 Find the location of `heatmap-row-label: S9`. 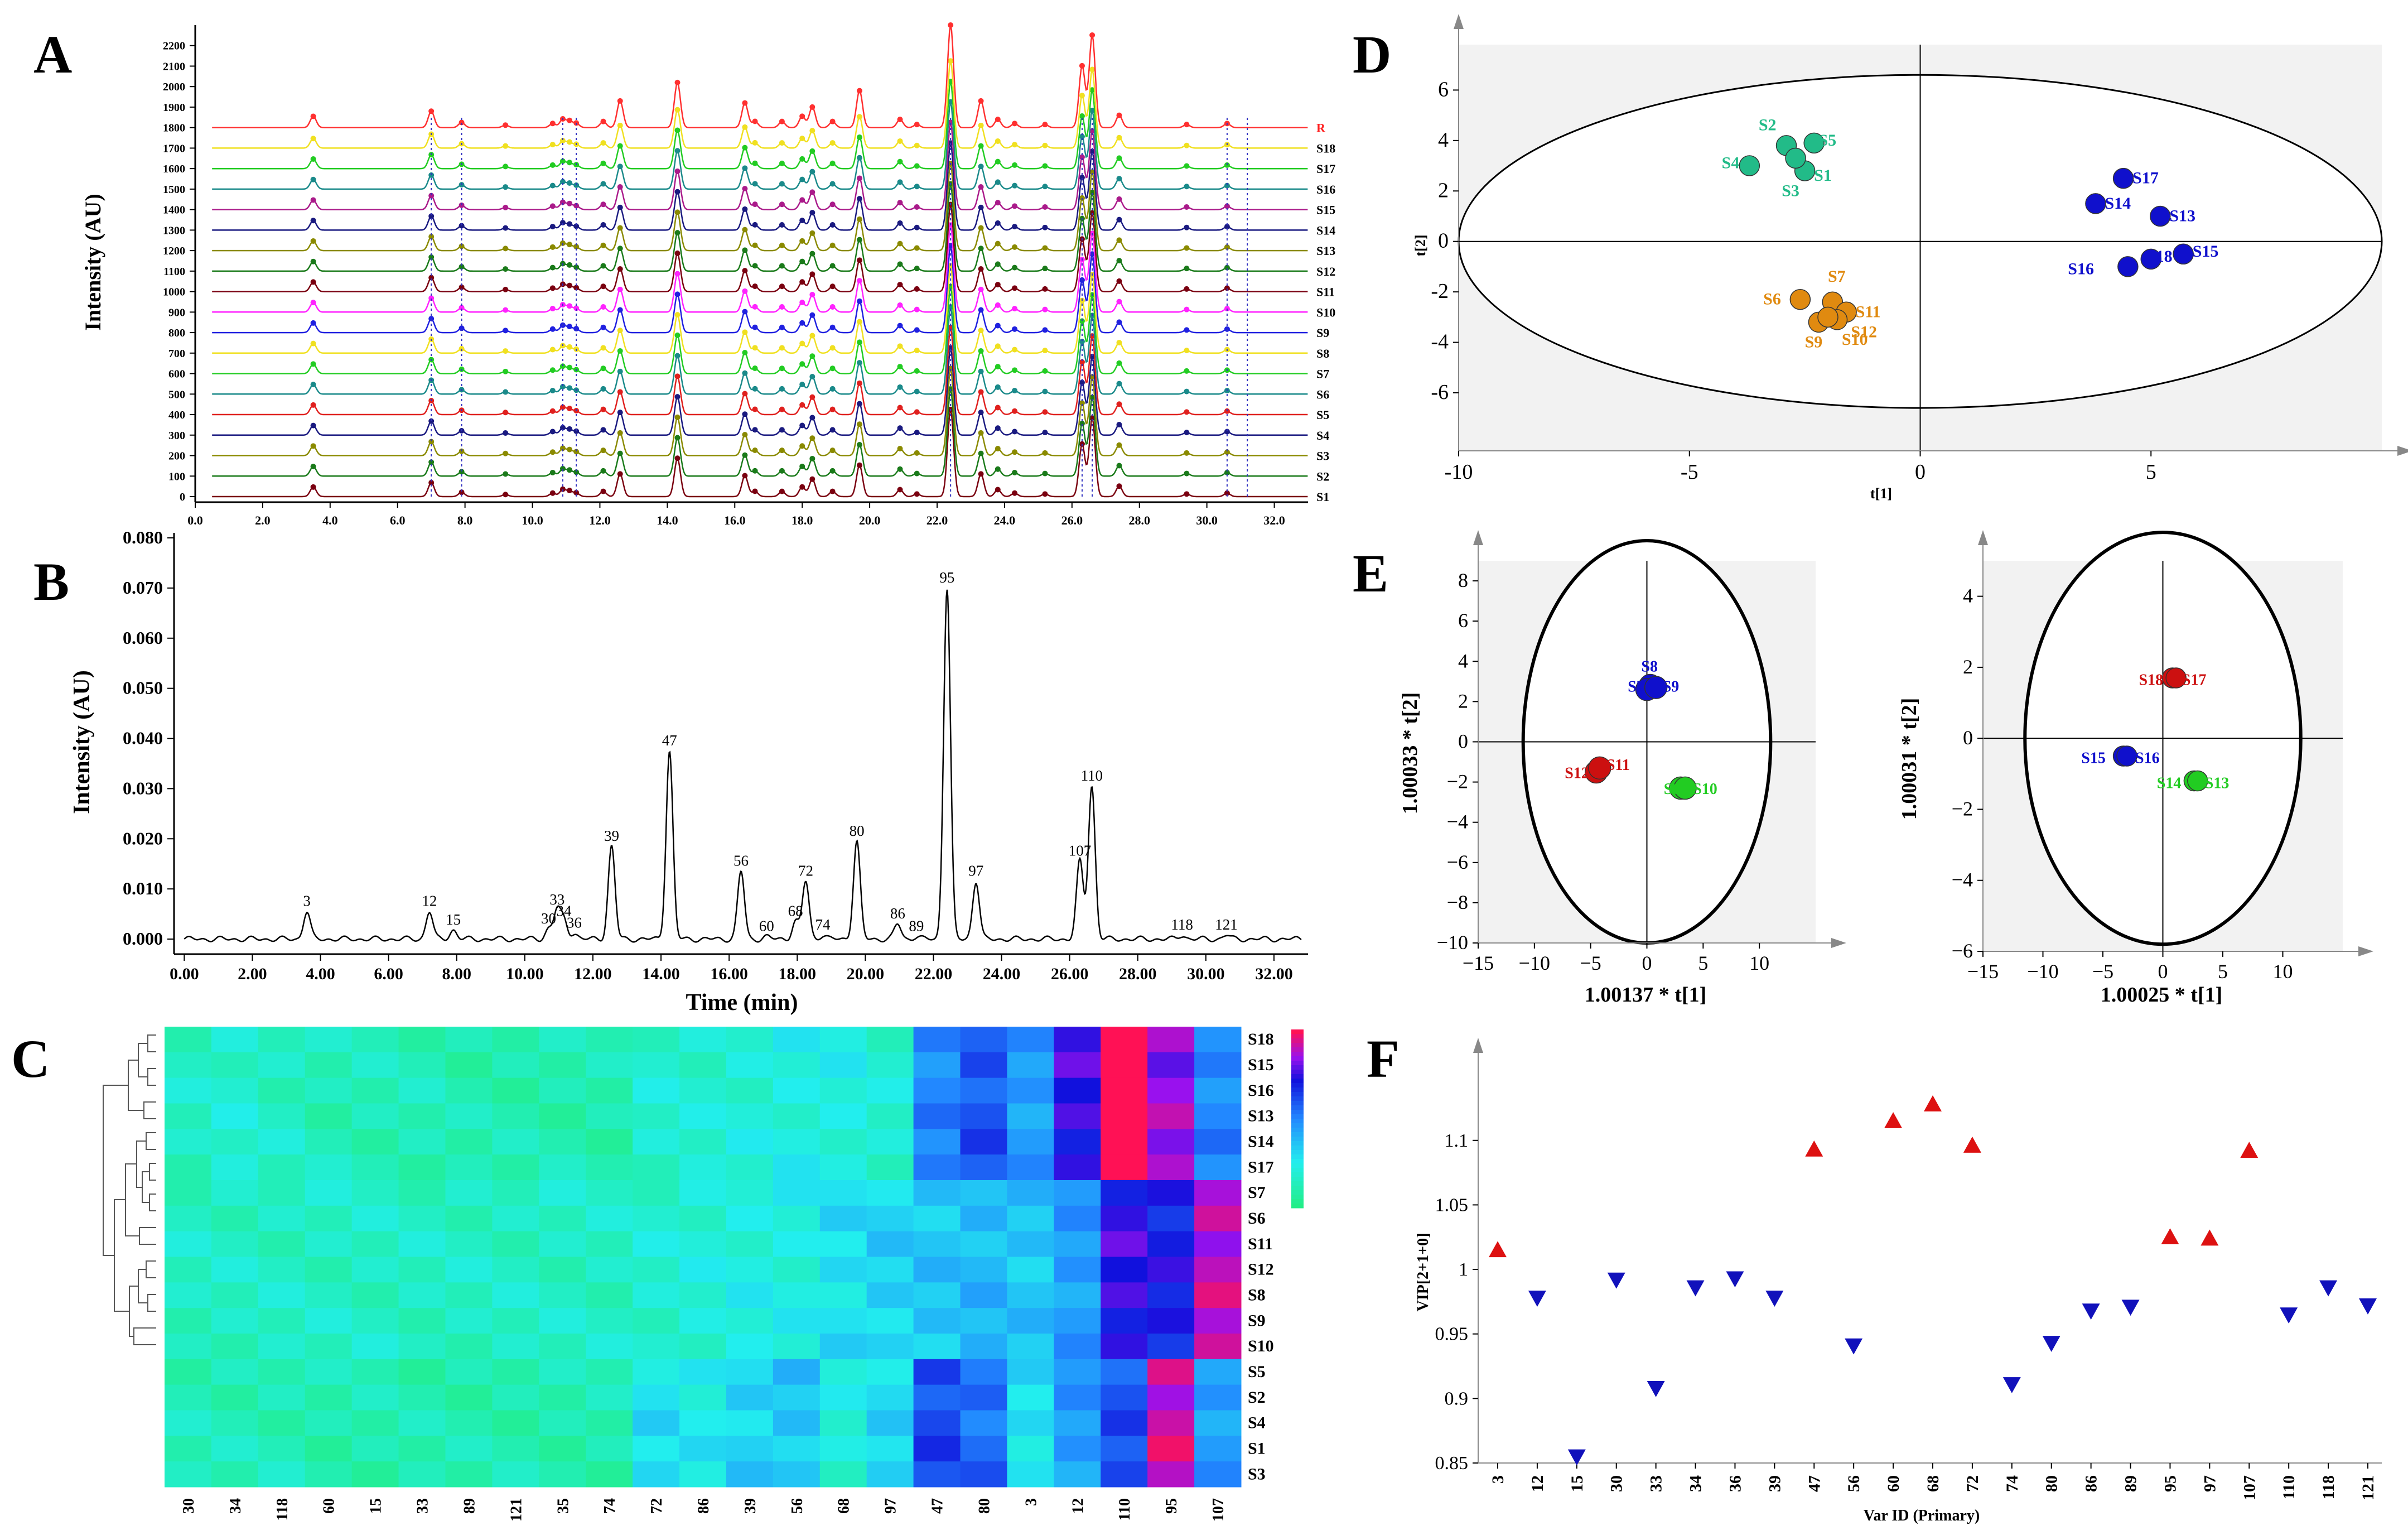

heatmap-row-label: S9 is located at coordinates (1257, 1320).